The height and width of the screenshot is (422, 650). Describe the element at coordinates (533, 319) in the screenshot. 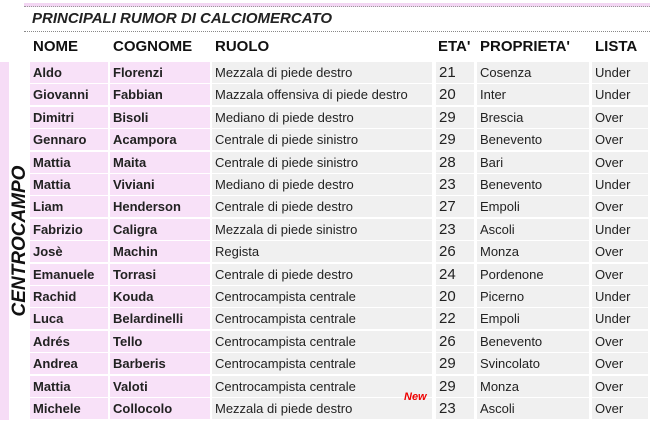

I see `cell-proprieta: Empoli` at that location.